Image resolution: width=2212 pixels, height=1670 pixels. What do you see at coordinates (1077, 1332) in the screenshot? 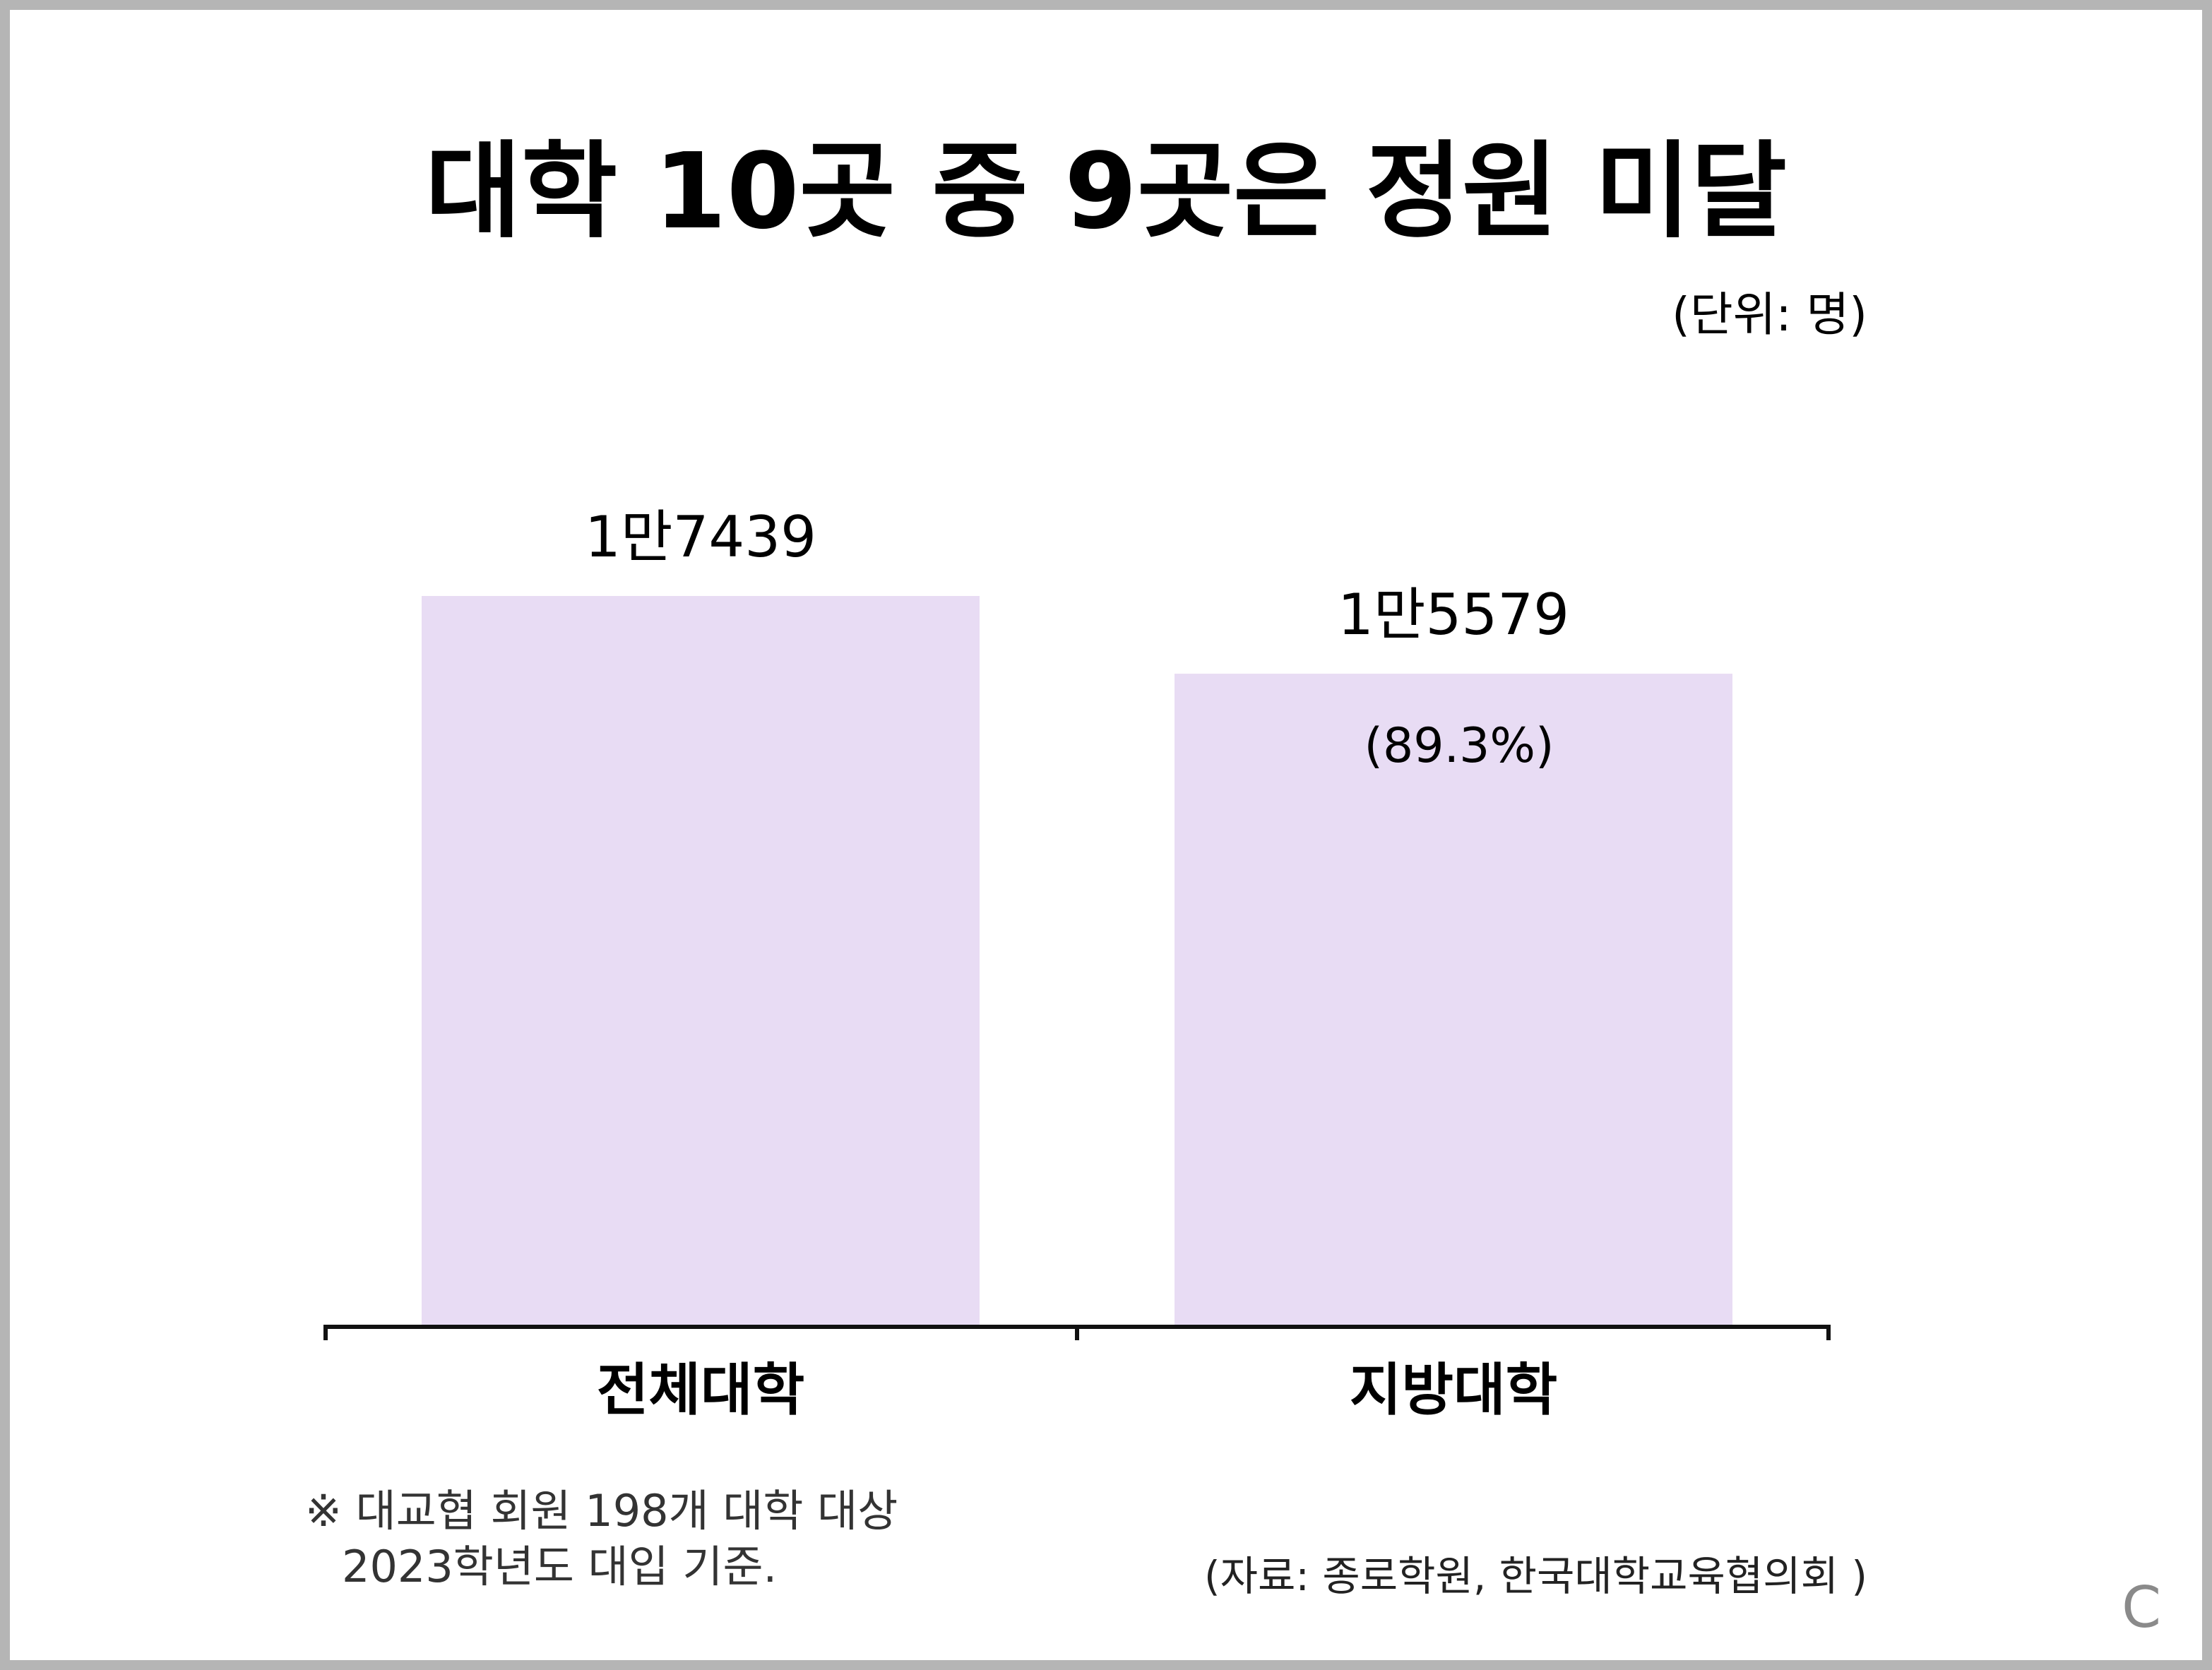
I see `x-axis` at bounding box center [1077, 1332].